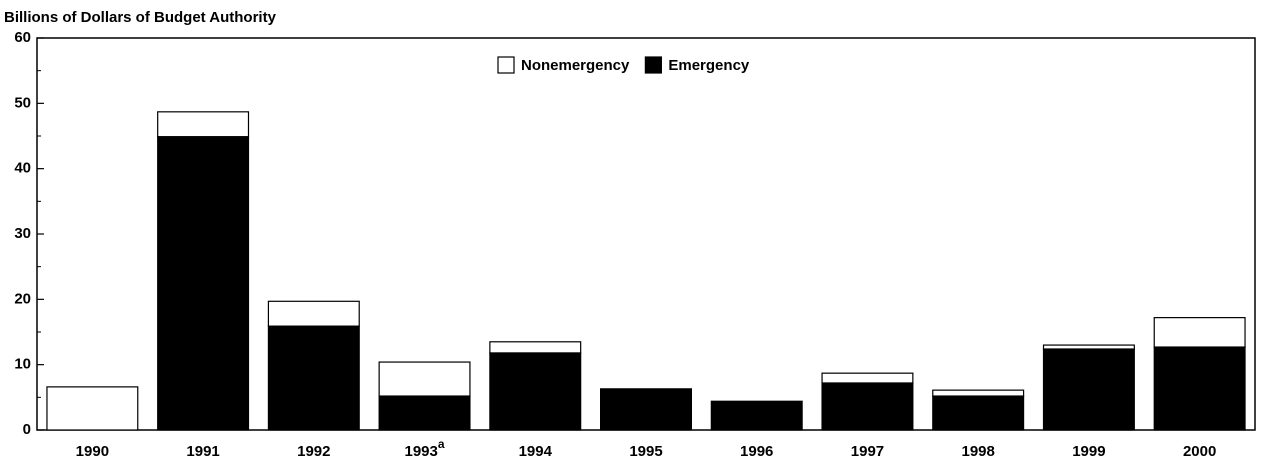  I want to click on x-tick-text: 2000, so click(1199, 451).